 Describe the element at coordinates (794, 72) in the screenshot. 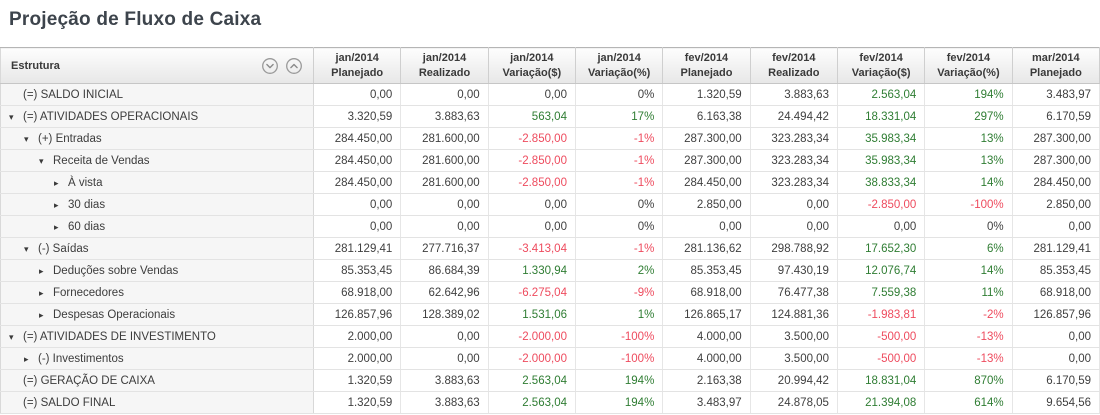

I see `column-metric-label: Realizado` at that location.